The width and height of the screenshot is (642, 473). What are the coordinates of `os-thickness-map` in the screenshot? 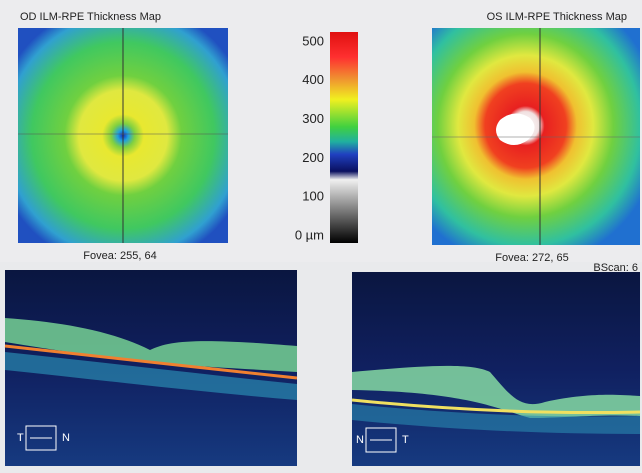 It's located at (536, 136).